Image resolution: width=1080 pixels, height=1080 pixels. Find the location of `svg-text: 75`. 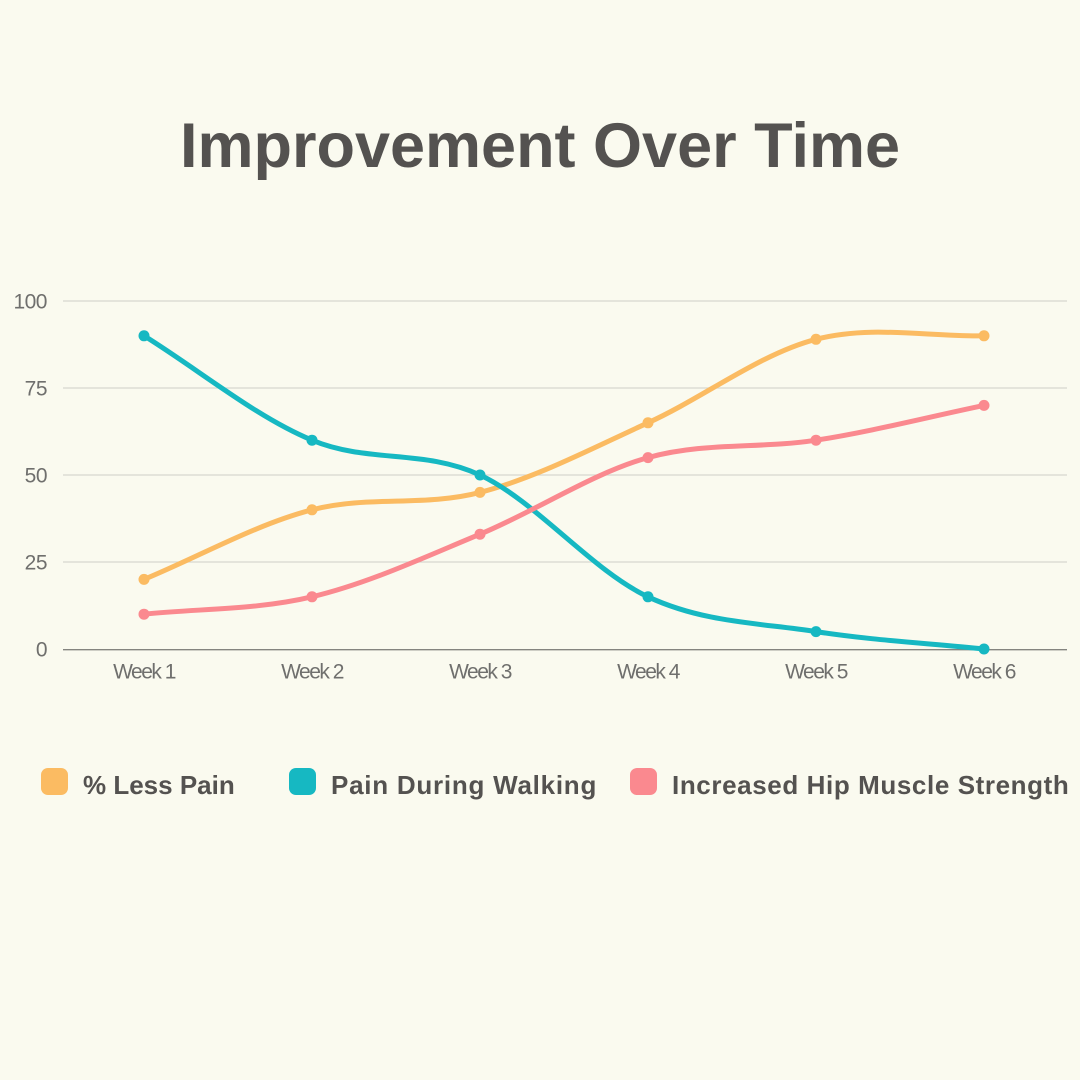

svg-text: 75 is located at coordinates (36, 389).